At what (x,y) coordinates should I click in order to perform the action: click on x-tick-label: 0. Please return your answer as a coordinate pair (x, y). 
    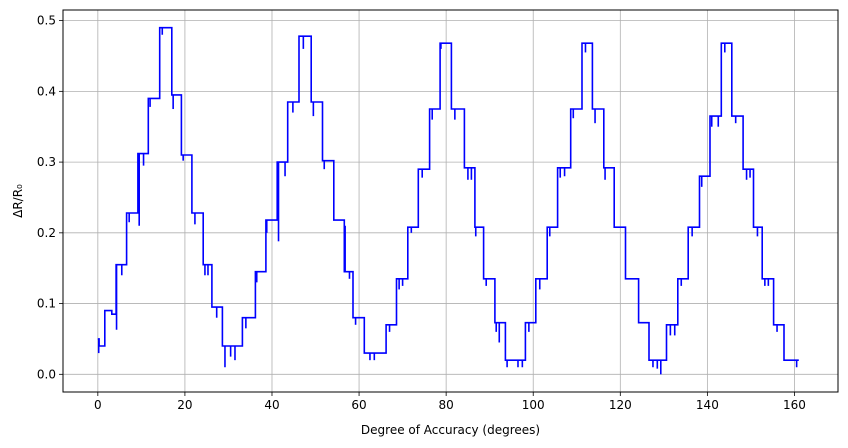
    Looking at the image, I should click on (98, 405).